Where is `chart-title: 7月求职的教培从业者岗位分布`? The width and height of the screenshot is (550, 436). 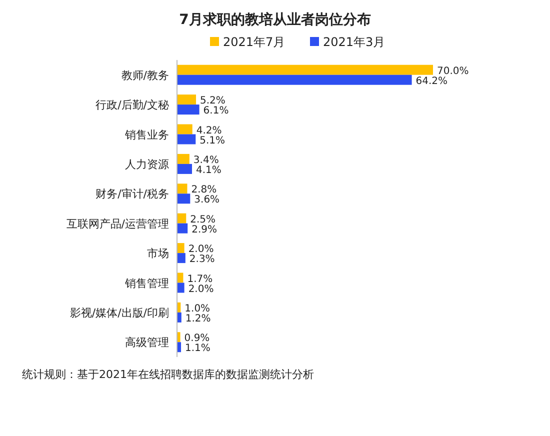 chart-title: 7月求职的教培从业者岗位分布 is located at coordinates (275, 19).